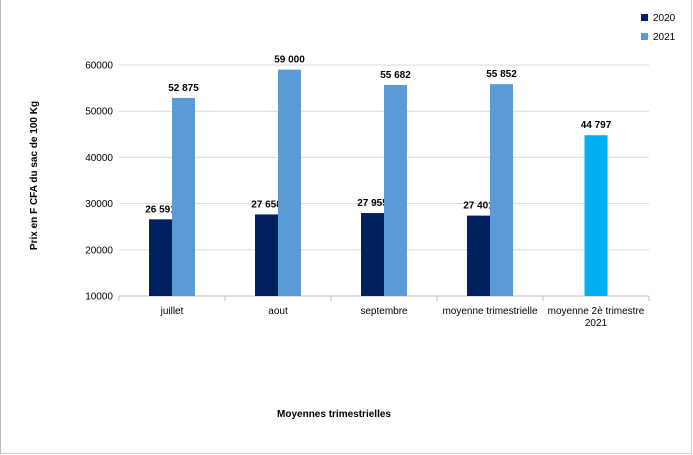 Image resolution: width=693 pixels, height=455 pixels. Describe the element at coordinates (266, 204) in the screenshot. I see `data-label: 27 658` at that location.